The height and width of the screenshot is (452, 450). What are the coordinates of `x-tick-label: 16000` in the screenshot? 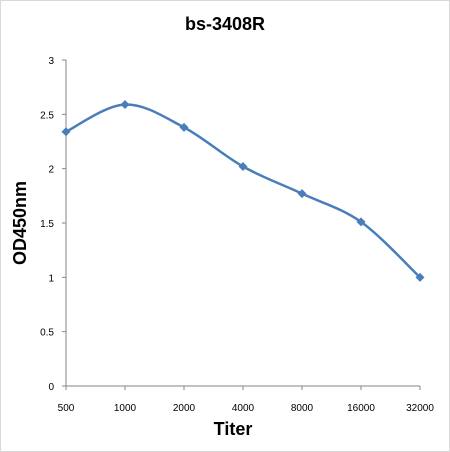 It's located at (361, 408).